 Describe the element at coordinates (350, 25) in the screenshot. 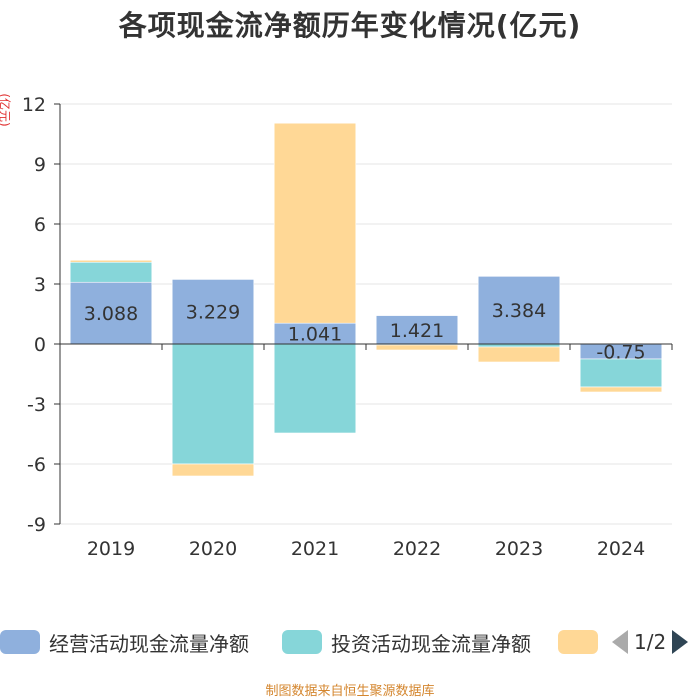

I see `chart-title: 各项现金流净额历年变化情况(亿元)` at that location.